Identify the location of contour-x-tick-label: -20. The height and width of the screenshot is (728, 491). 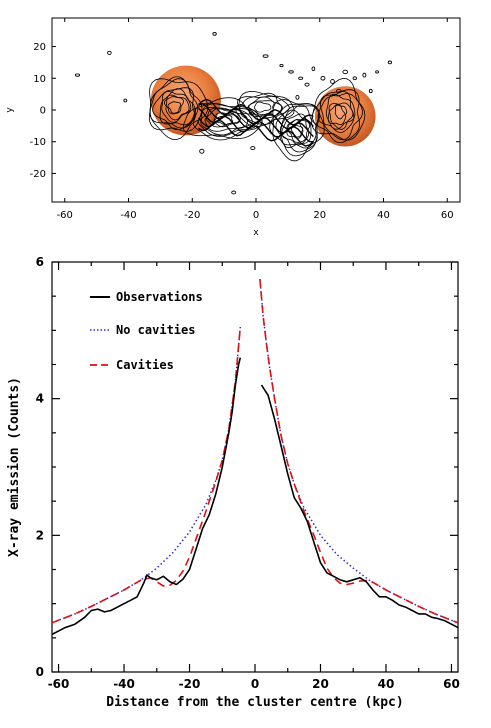
(192, 215).